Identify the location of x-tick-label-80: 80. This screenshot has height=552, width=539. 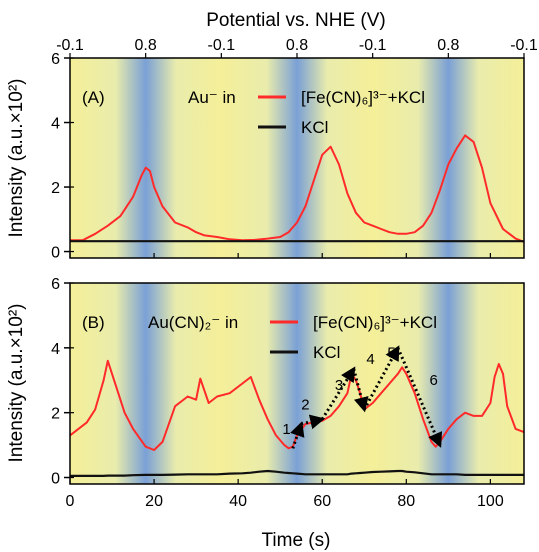
(406, 501).